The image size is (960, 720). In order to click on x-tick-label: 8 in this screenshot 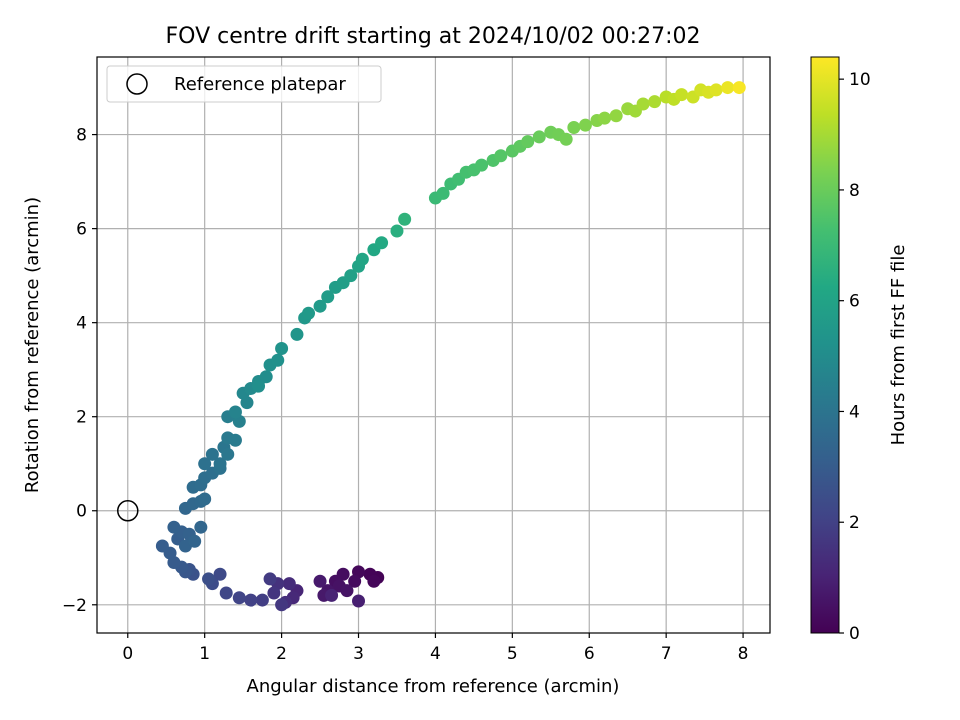, I will do `click(743, 654)`.